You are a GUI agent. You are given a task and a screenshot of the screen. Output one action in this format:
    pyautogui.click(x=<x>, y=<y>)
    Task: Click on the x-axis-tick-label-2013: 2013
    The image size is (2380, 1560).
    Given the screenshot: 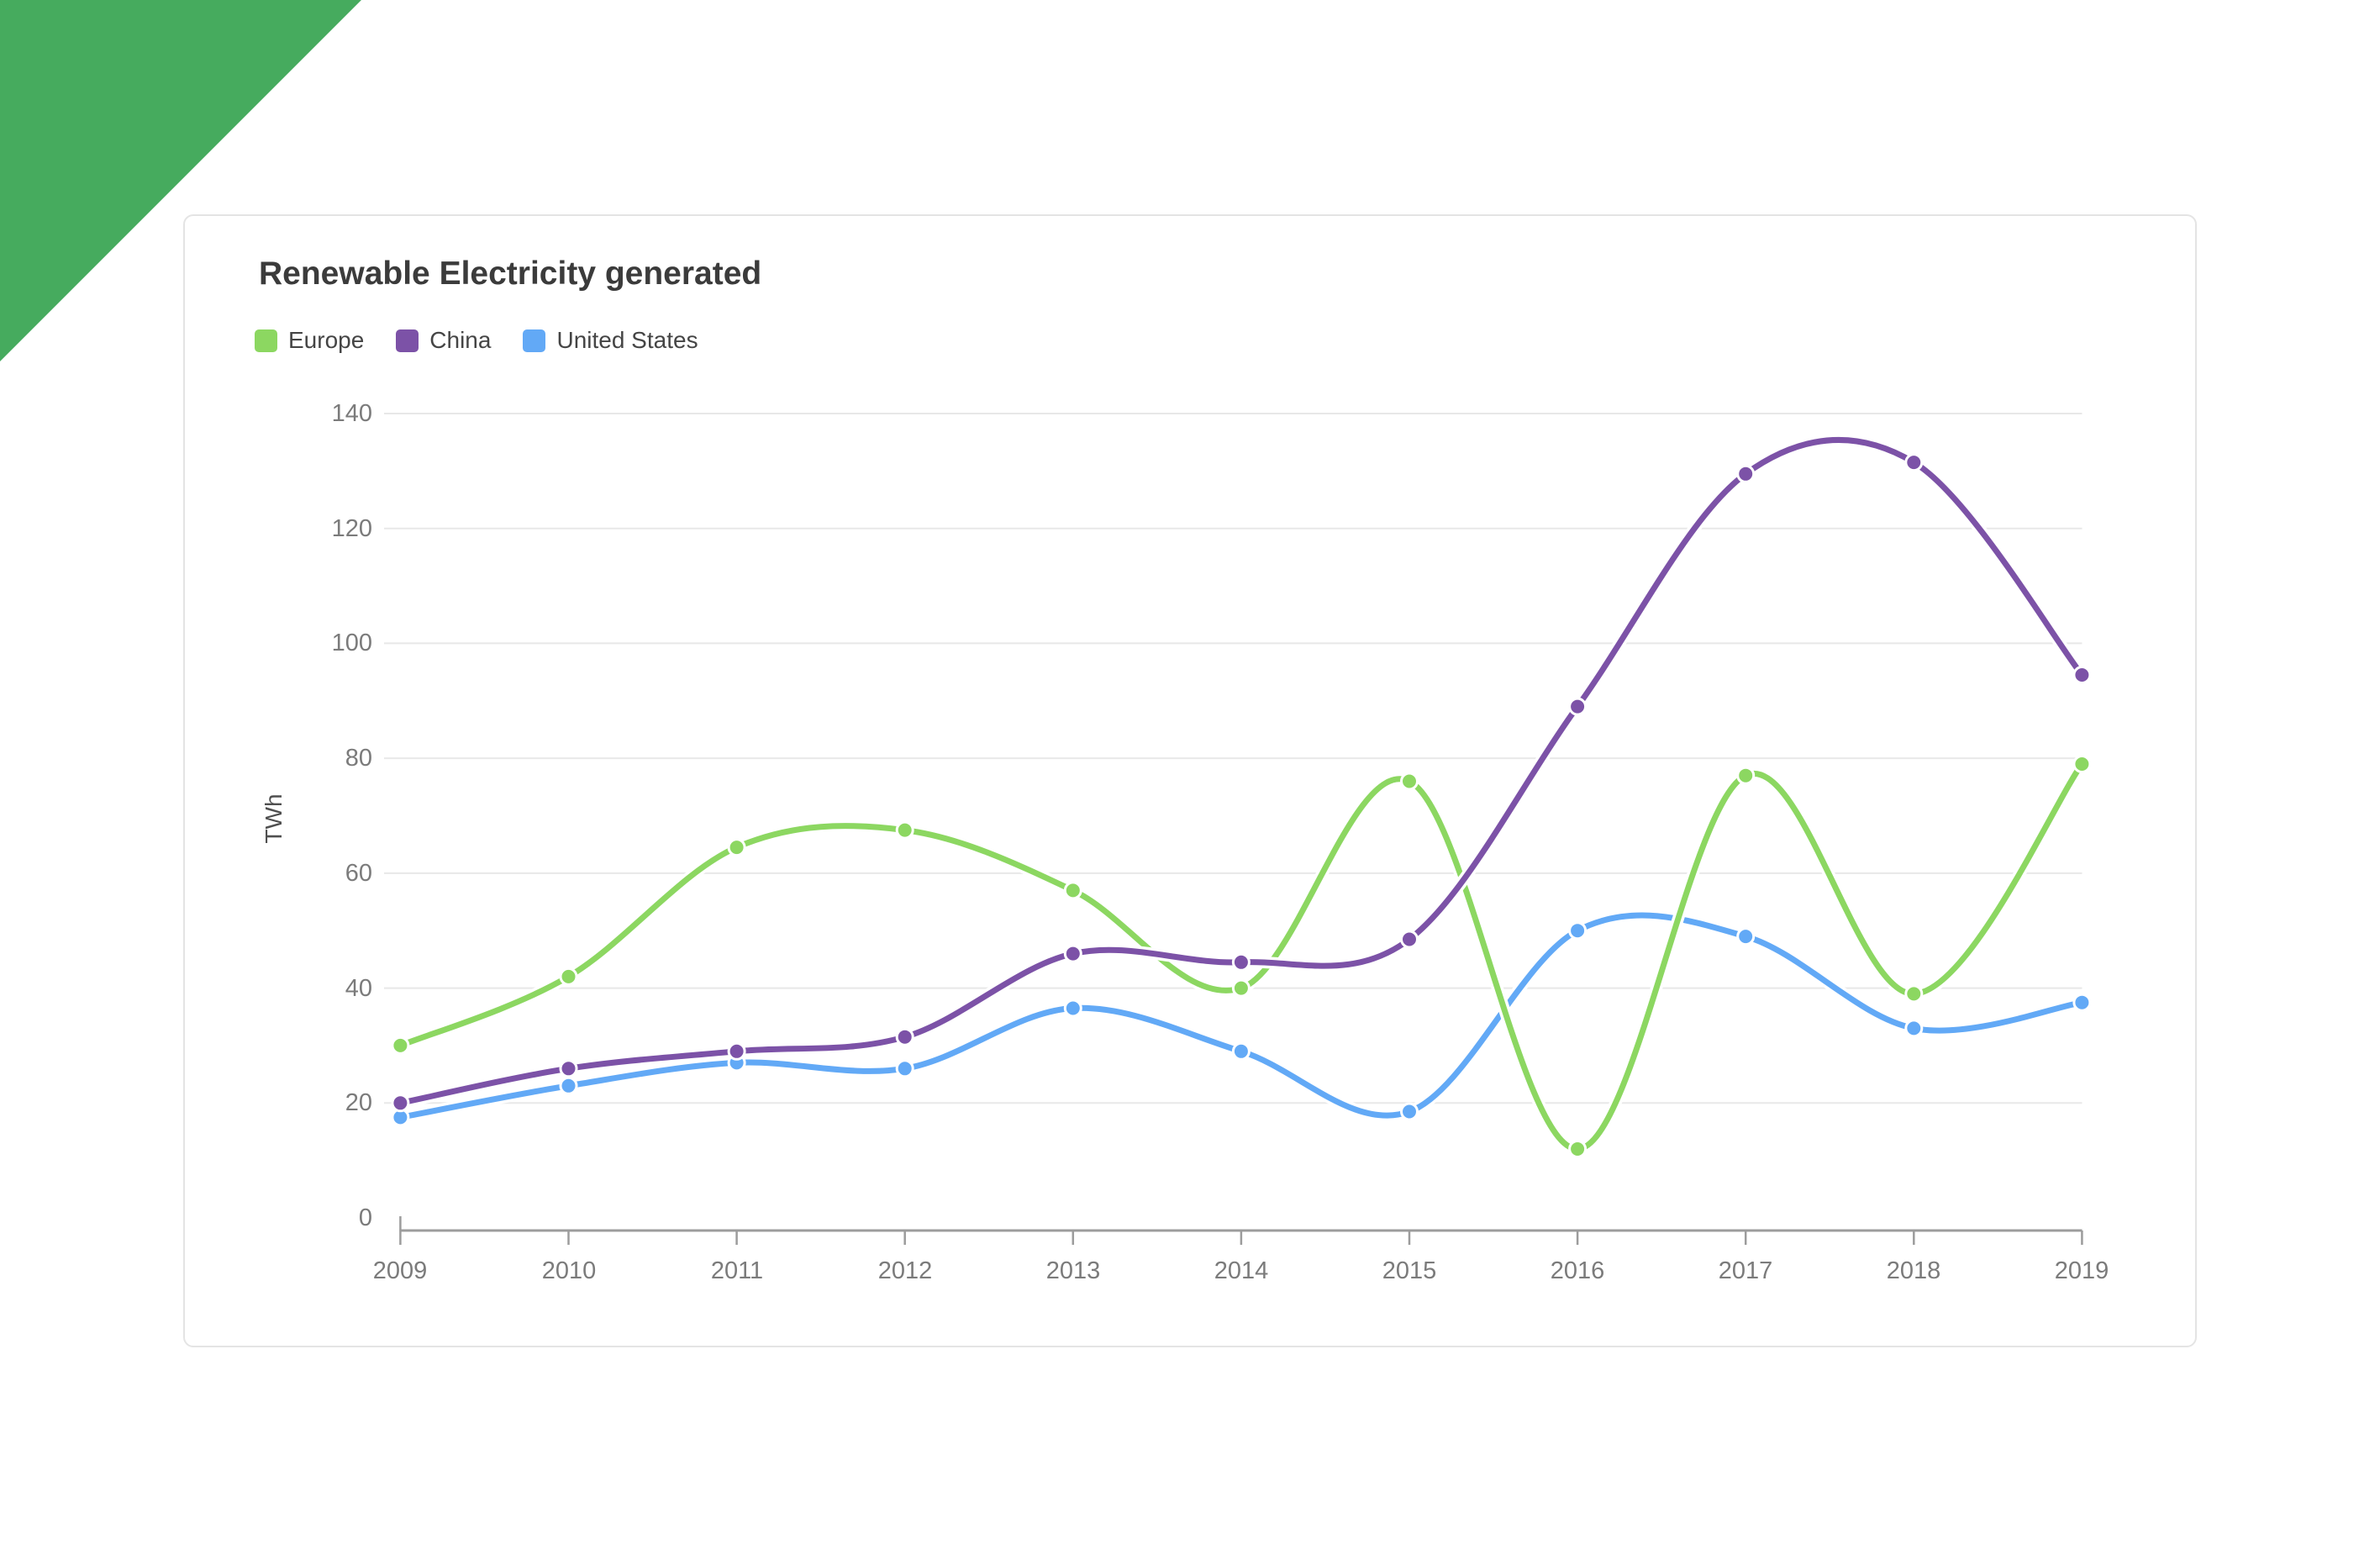 What is the action you would take?
    pyautogui.click(x=1073, y=1270)
    